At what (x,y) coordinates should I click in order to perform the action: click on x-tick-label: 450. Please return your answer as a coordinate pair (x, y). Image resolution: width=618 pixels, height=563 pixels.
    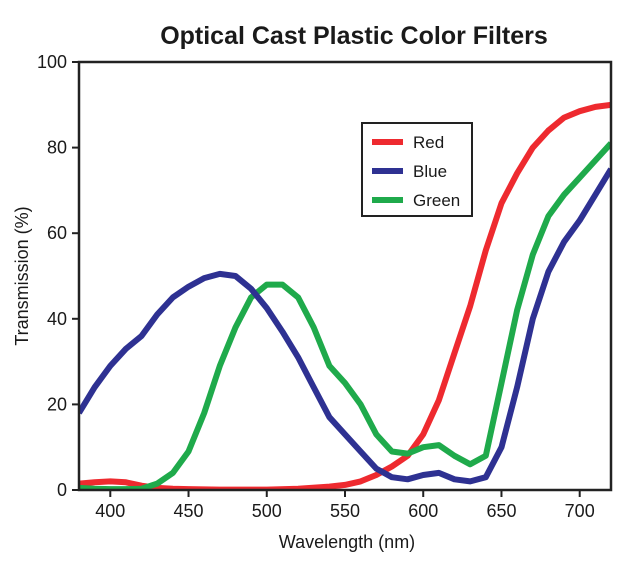
    Looking at the image, I should click on (189, 511).